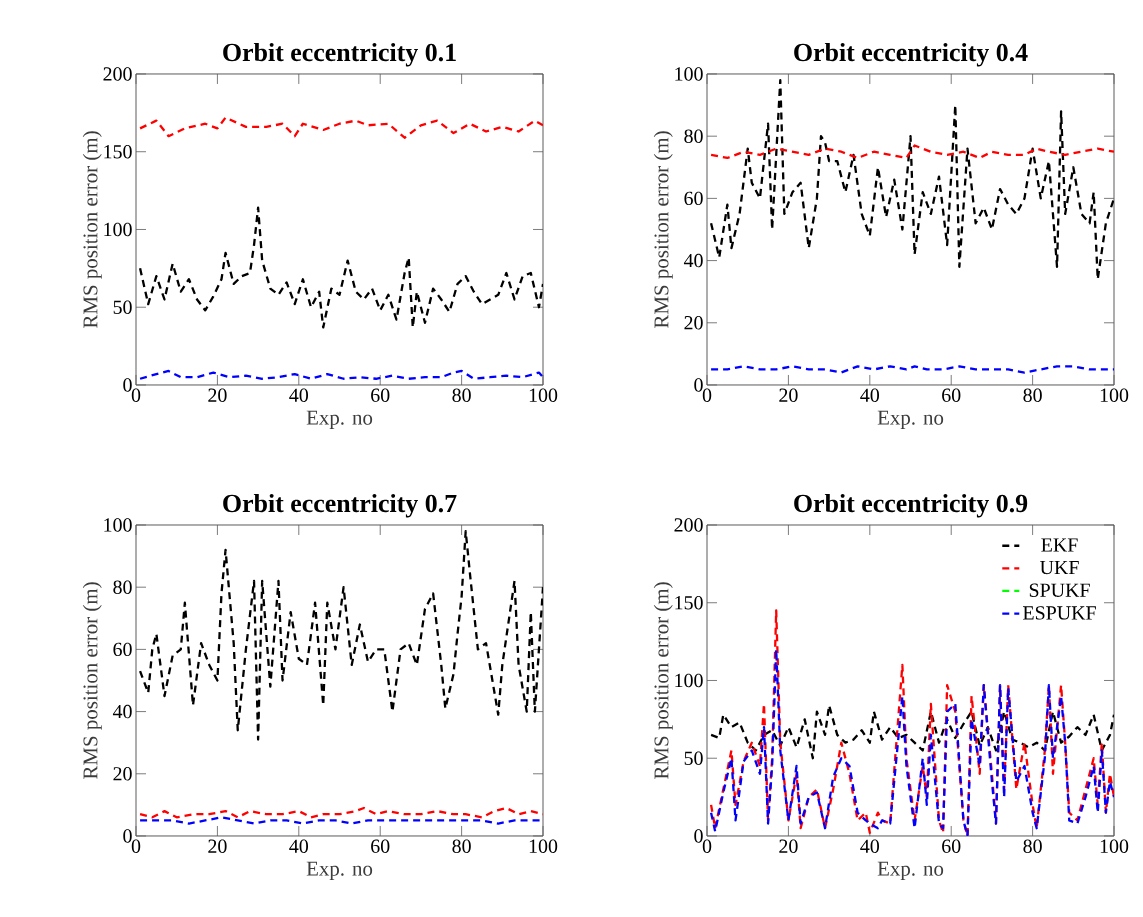 Image resolution: width=1143 pixels, height=917 pixels. What do you see at coordinates (340, 505) in the screenshot?
I see `chart-title: Orbit eccentricity 0.7` at bounding box center [340, 505].